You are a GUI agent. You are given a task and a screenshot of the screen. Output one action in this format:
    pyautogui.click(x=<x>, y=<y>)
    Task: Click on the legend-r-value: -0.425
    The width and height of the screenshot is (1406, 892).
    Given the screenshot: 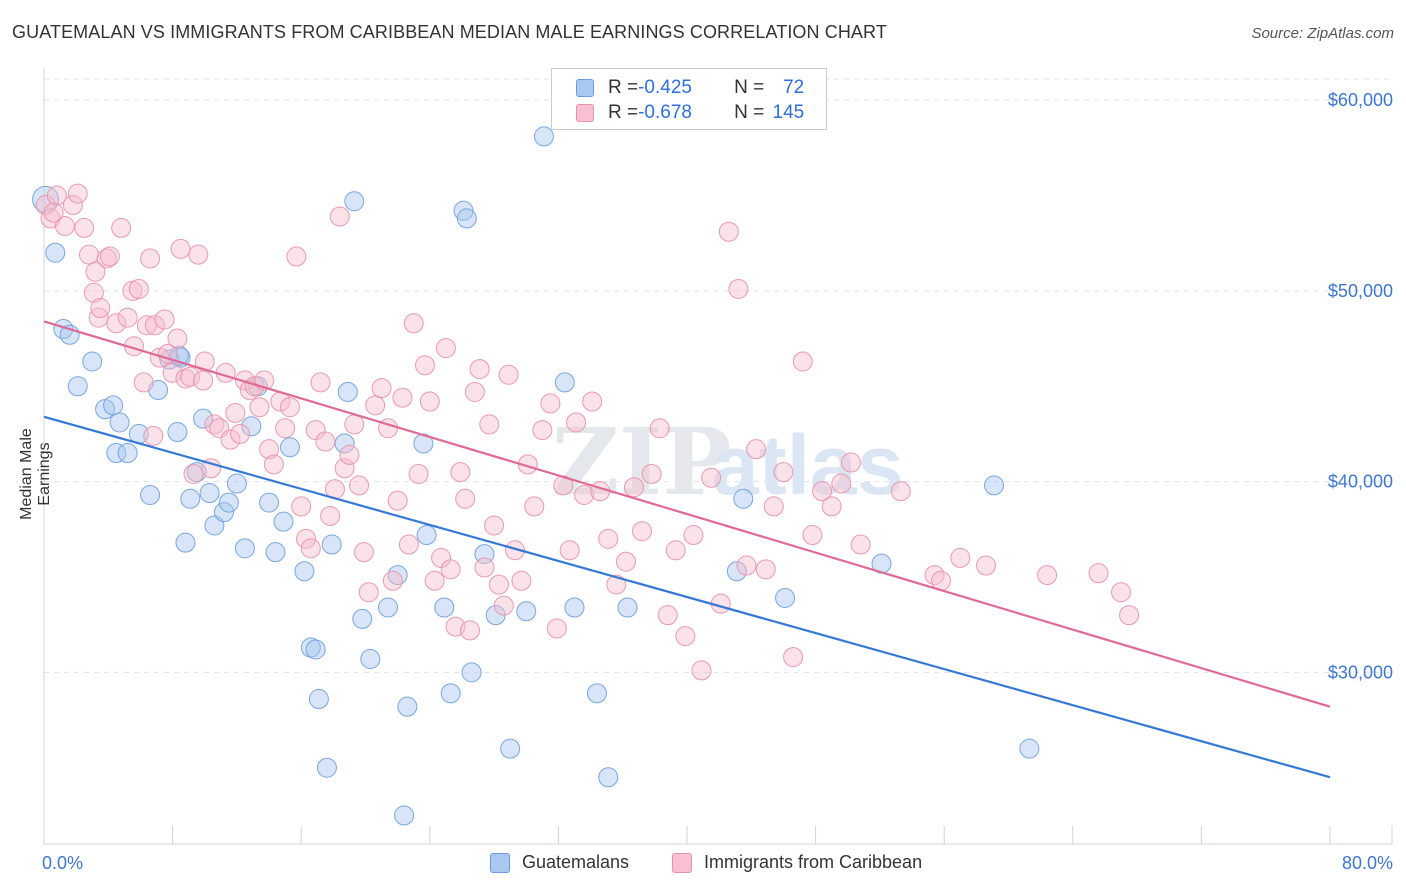 What is the action you would take?
    pyautogui.click(x=665, y=87)
    